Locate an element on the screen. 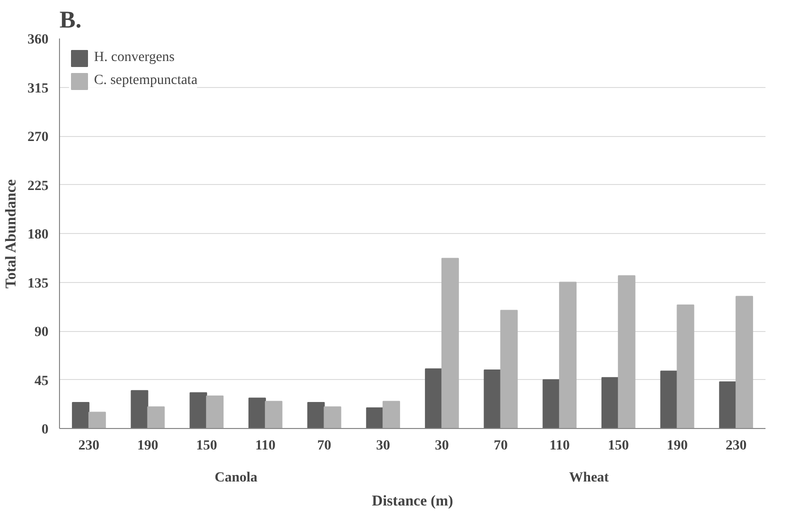  legend-label: H. convergens is located at coordinates (134, 58).